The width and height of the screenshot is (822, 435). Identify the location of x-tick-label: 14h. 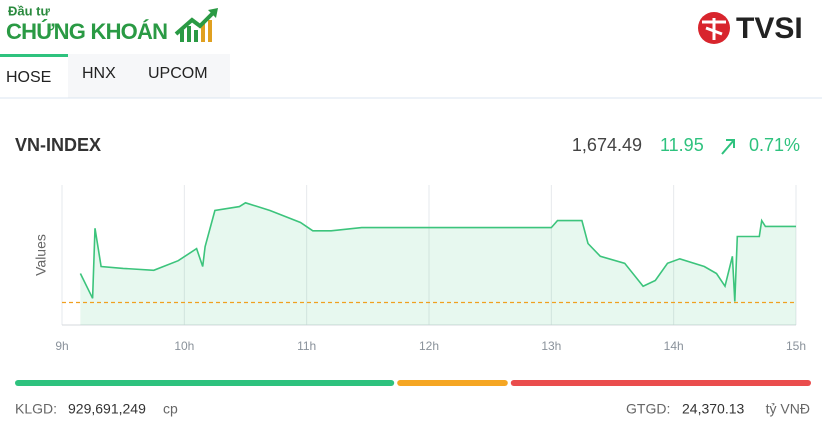
(674, 346).